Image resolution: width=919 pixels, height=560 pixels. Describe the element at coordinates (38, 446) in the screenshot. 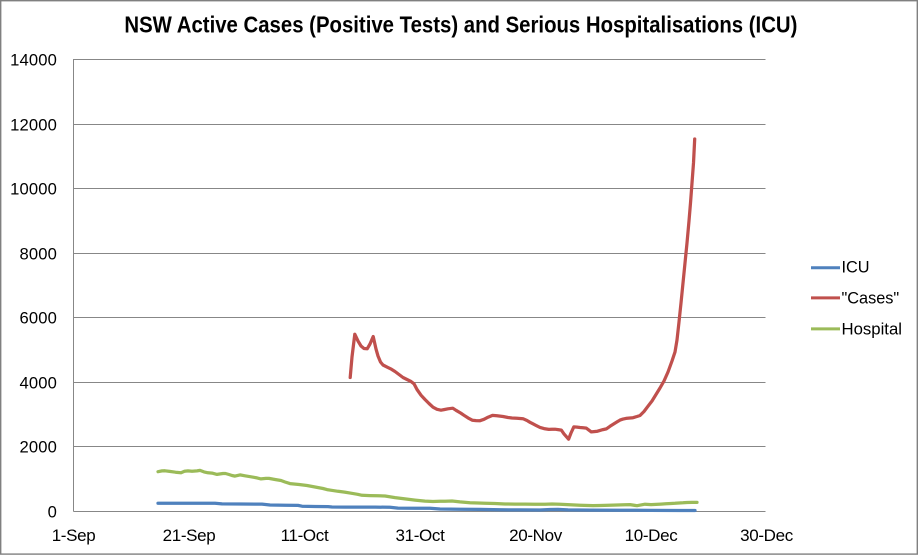

I see `svg-text: 2000` at that location.